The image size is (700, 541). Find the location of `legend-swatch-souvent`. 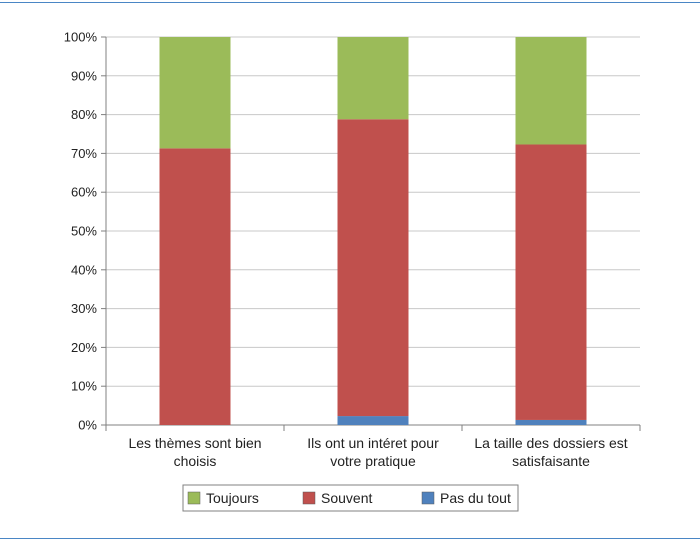

legend-swatch-souvent is located at coordinates (309, 498).